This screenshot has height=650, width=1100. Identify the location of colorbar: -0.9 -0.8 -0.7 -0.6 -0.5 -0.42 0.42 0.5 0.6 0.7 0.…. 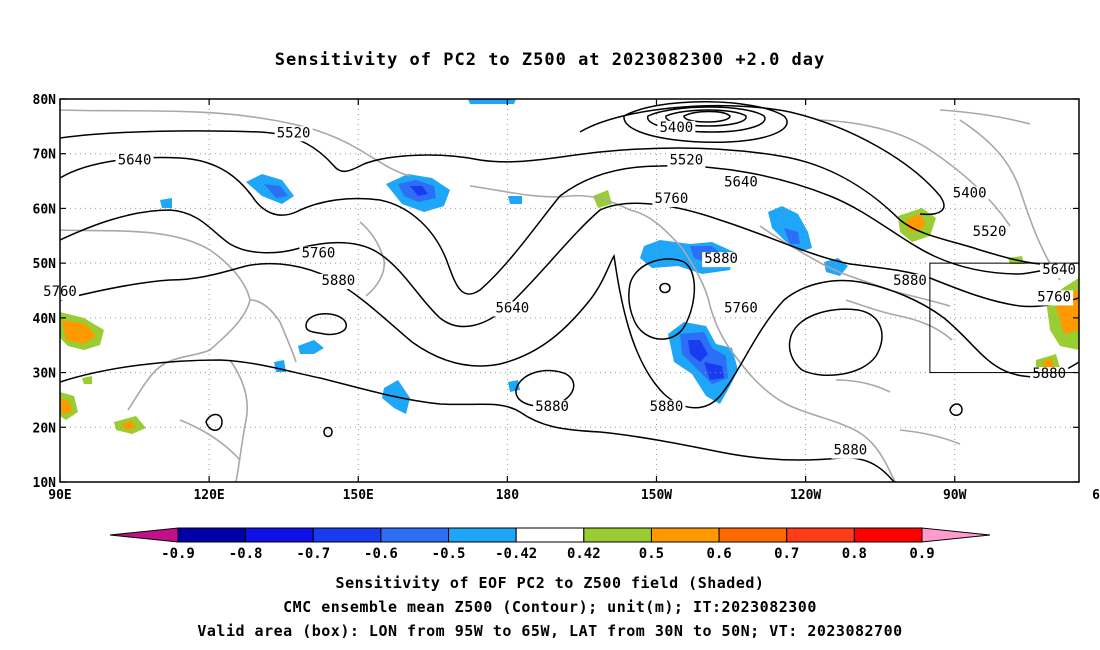
(550, 544).